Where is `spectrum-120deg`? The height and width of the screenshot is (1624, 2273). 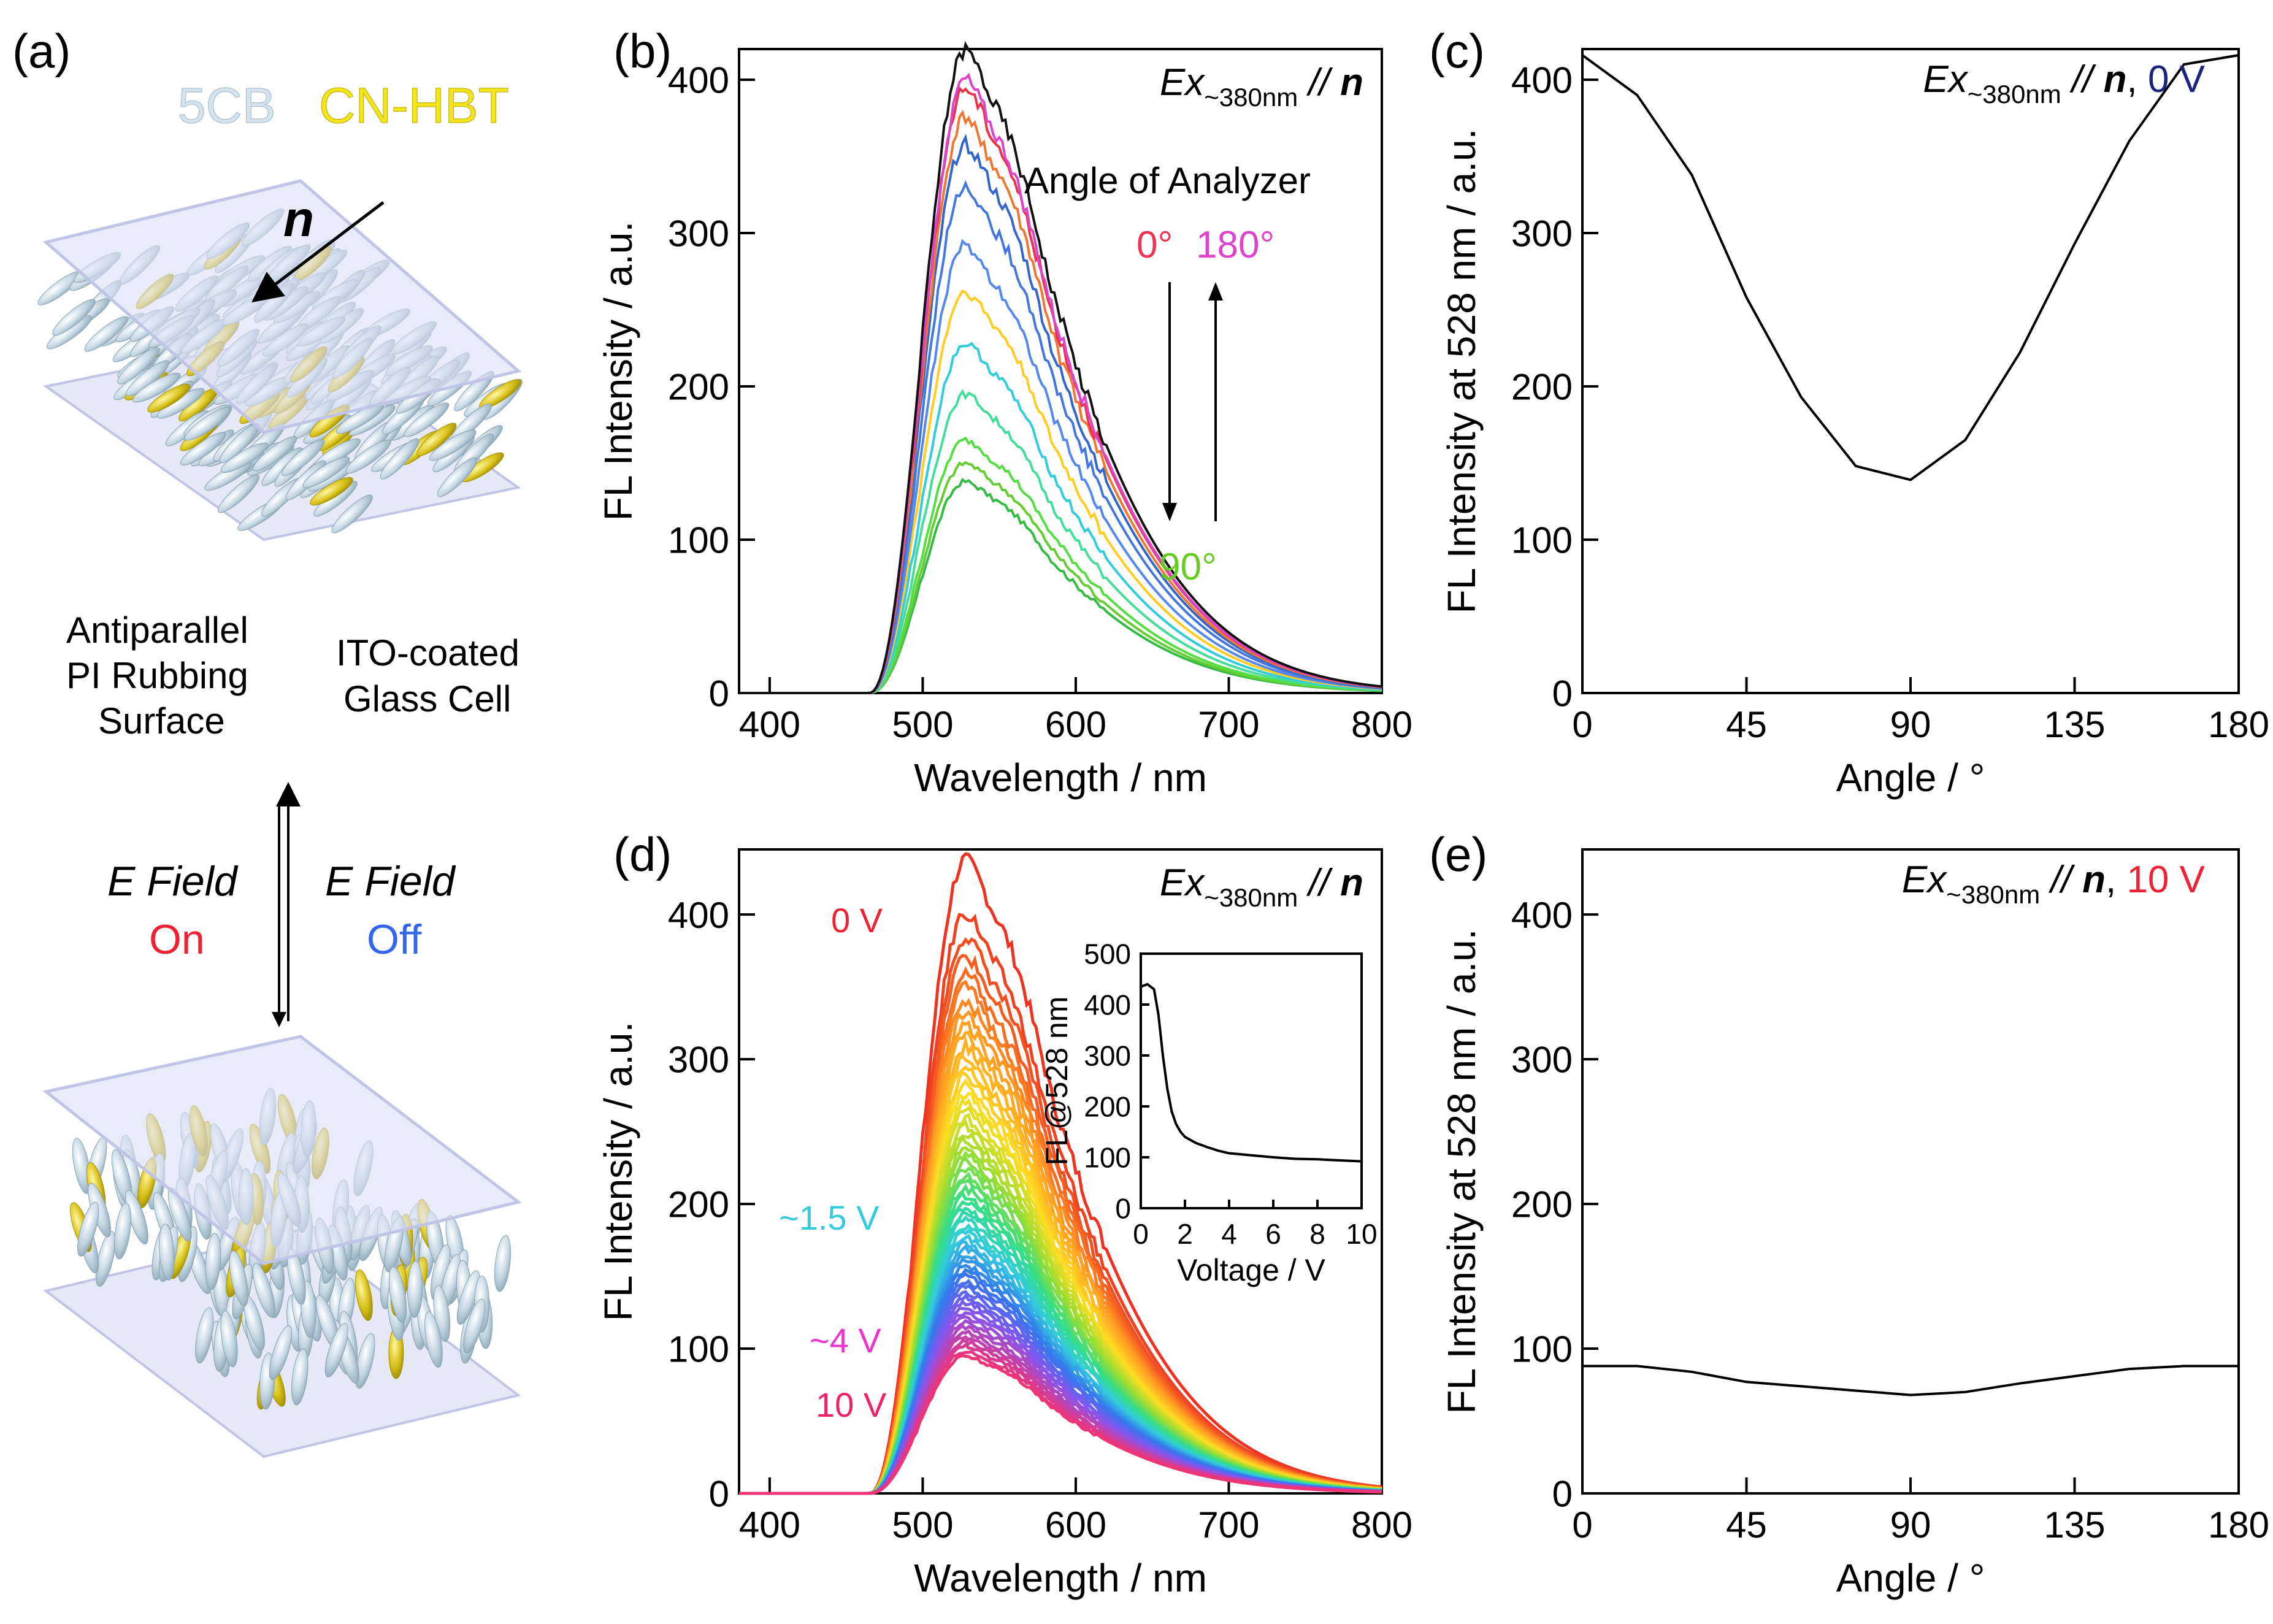 spectrum-120deg is located at coordinates (1060, 541).